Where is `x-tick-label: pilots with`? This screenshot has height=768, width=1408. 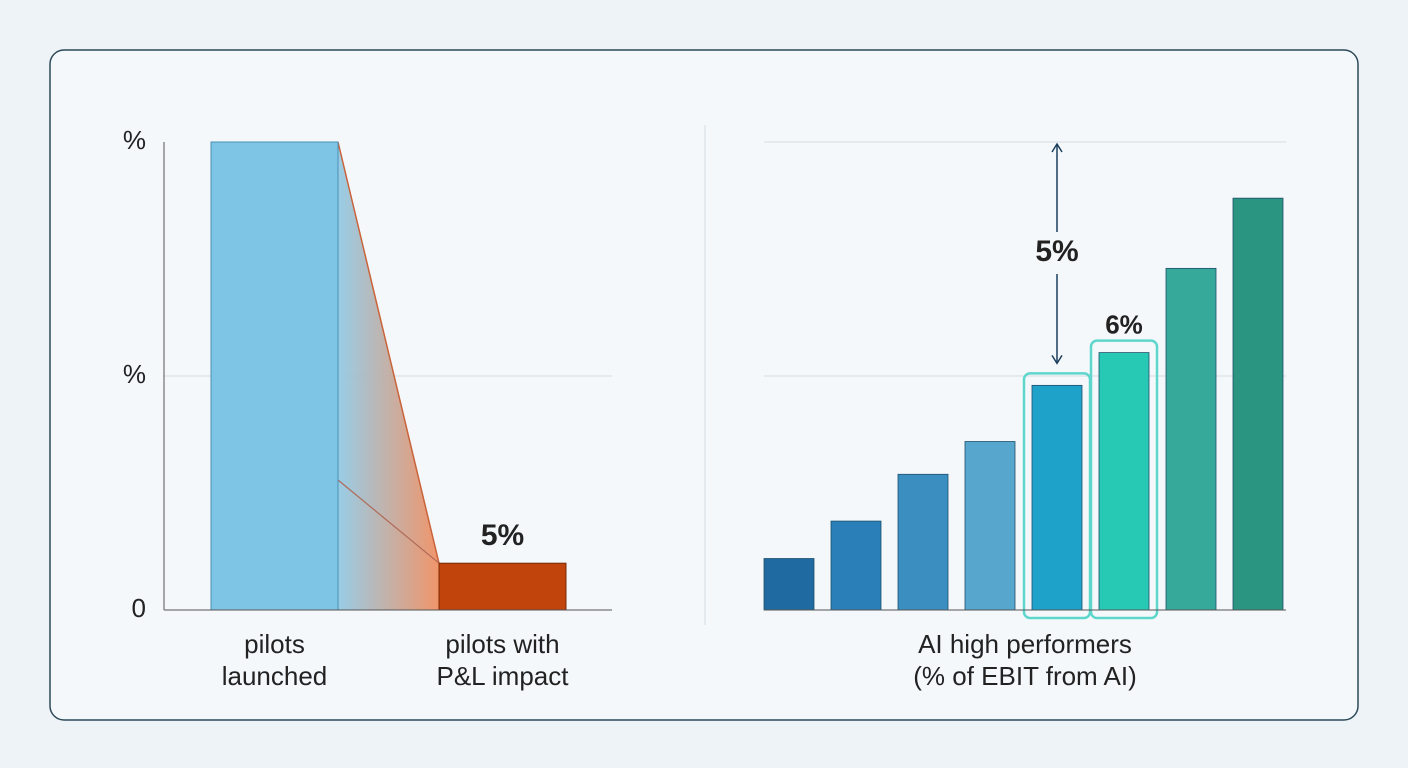
x-tick-label: pilots with is located at coordinates (502, 644).